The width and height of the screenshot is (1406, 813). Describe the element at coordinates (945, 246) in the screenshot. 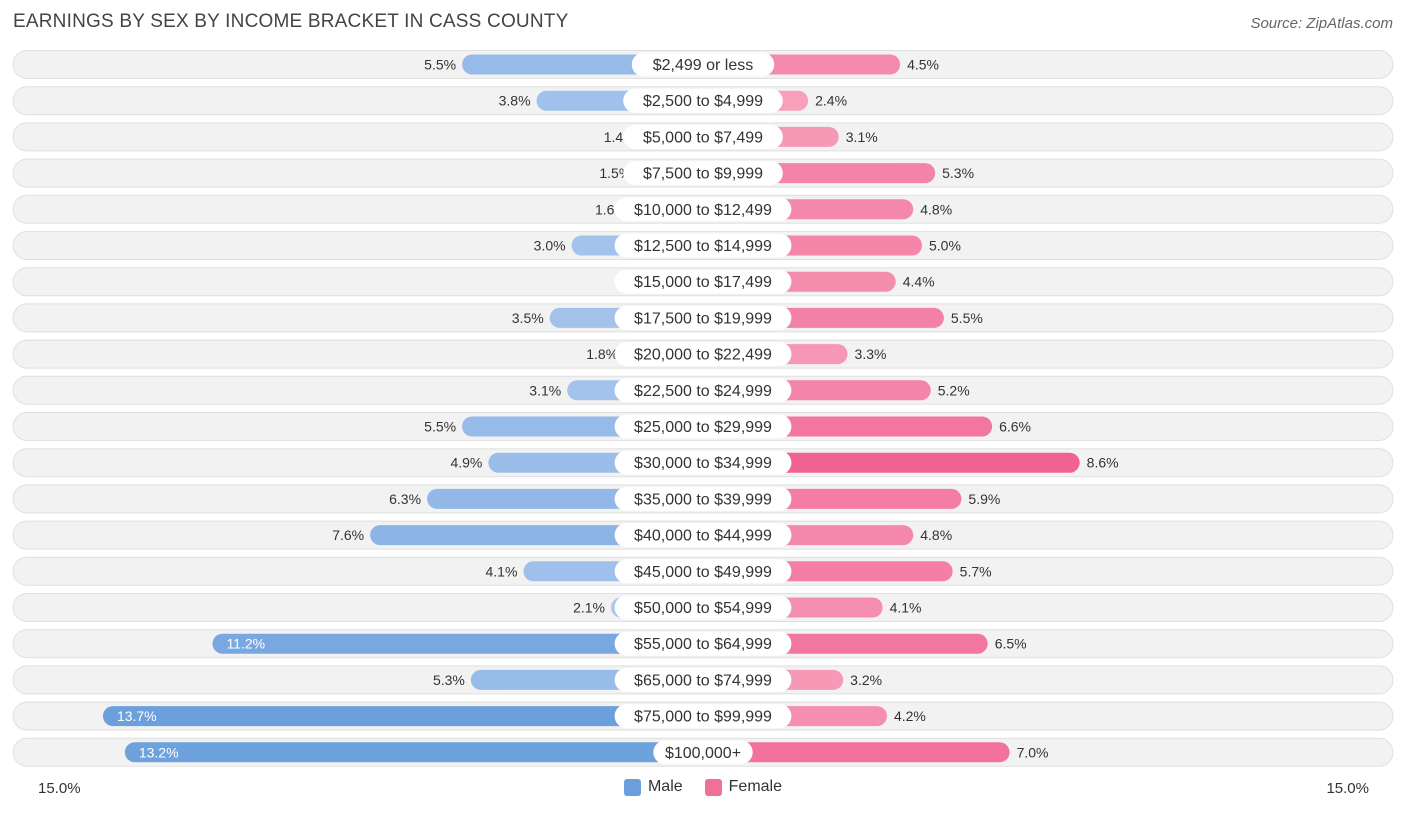

I see `female-value-label: 5.0%` at that location.